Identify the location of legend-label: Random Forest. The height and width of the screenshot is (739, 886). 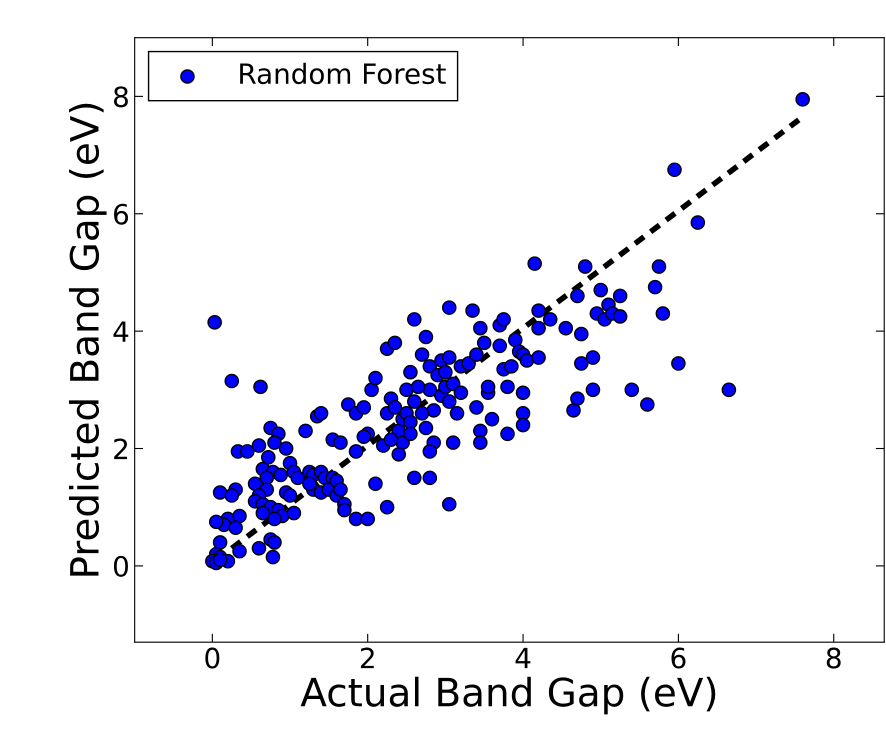
(343, 73).